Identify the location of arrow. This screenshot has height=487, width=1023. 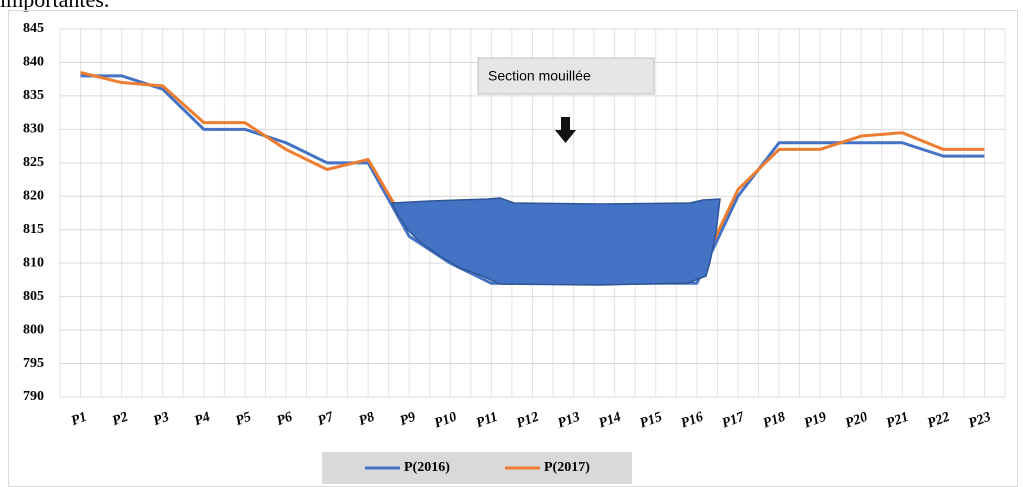
(565, 130).